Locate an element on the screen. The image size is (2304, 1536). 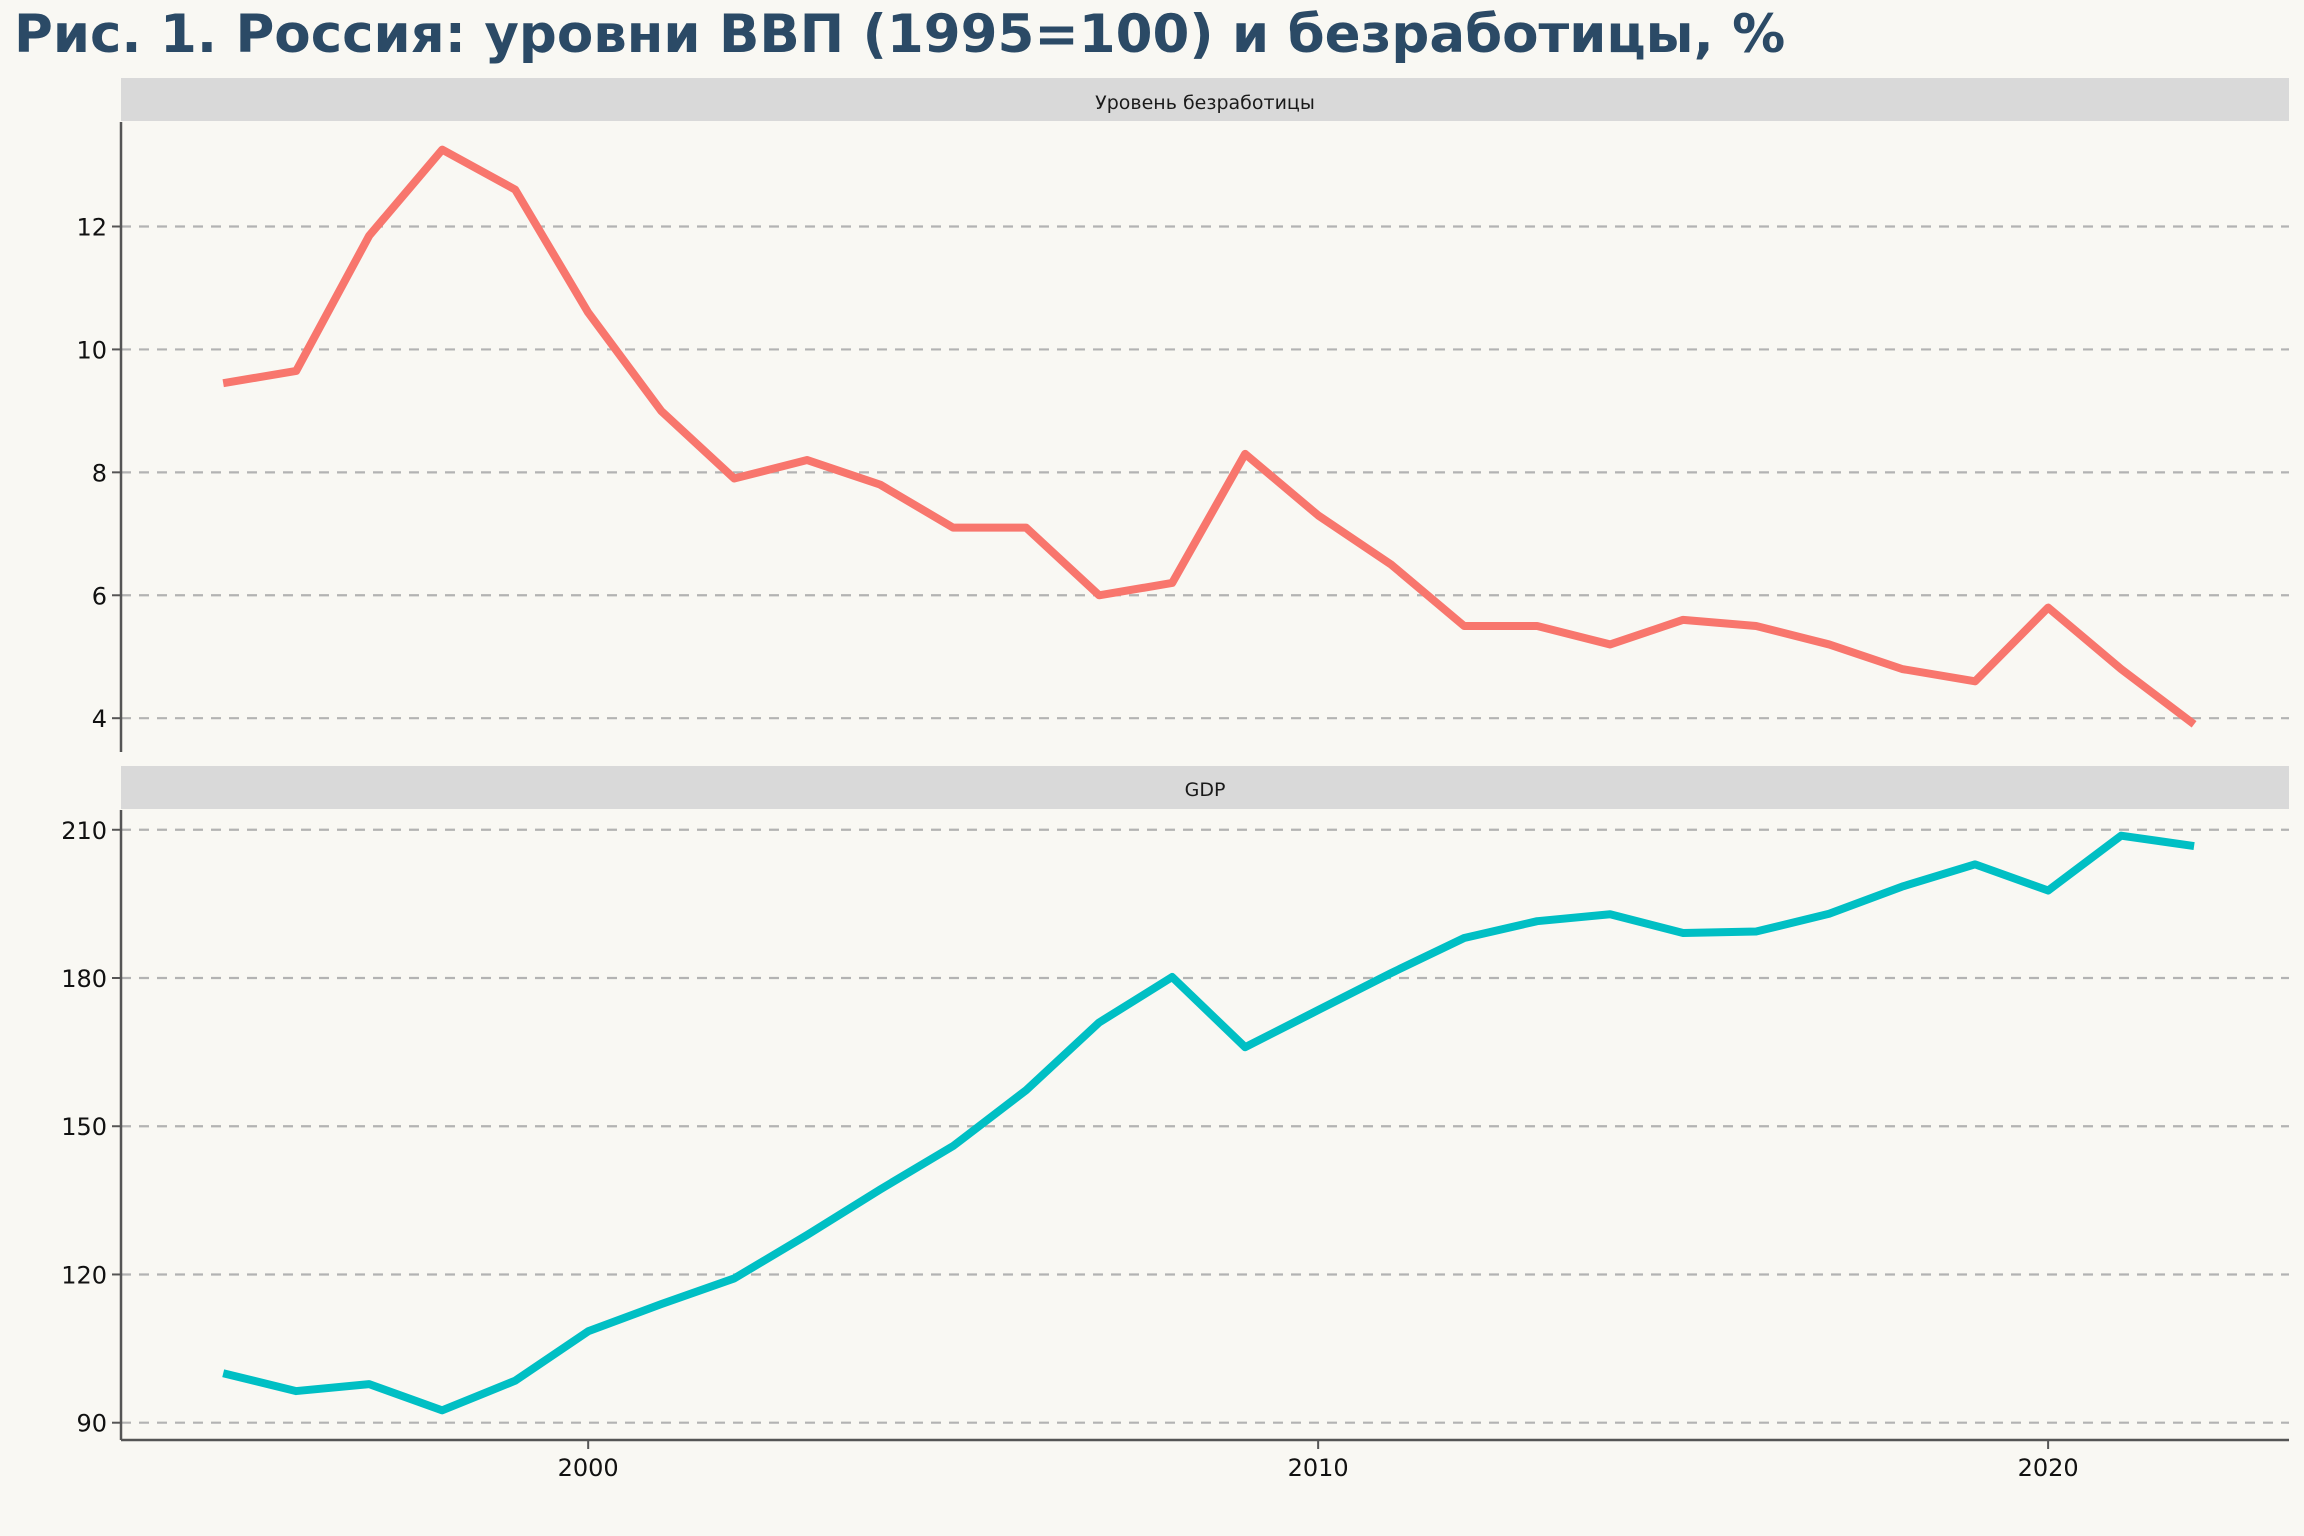
gdp-y-tick-label: 180 is located at coordinates (84, 979).